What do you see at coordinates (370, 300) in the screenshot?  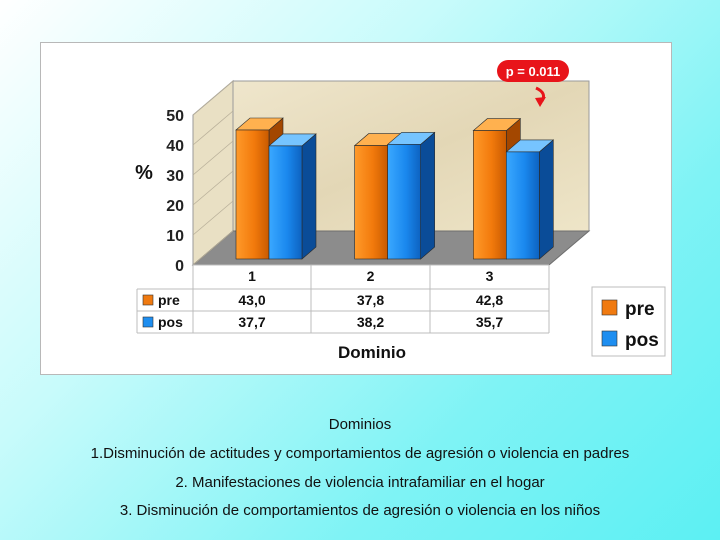 I see `table-value-pre-2: 37,8` at bounding box center [370, 300].